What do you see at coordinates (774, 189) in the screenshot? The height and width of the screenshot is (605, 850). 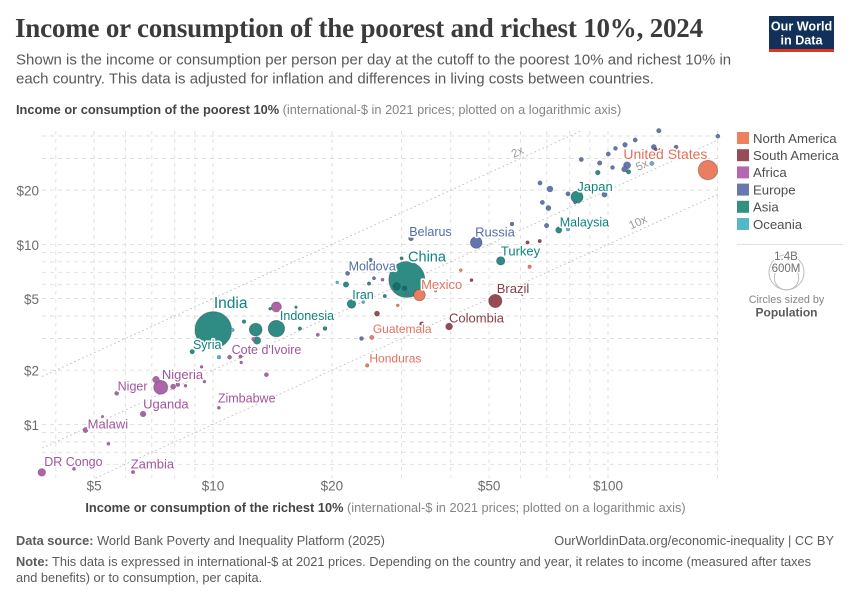 I see `svg-text: Europe` at bounding box center [774, 189].